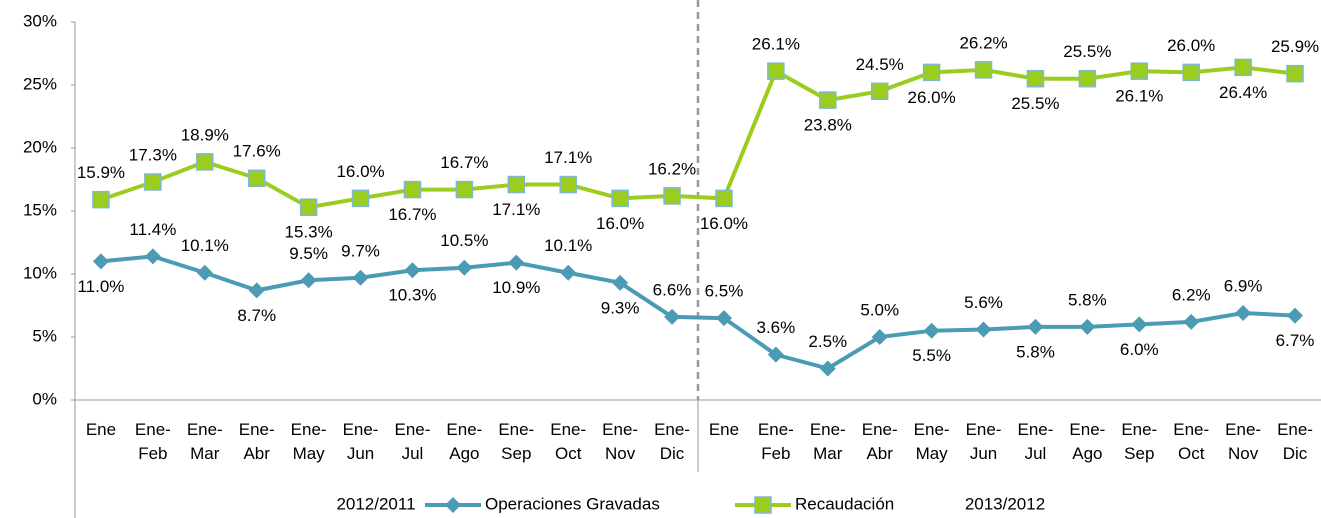 The width and height of the screenshot is (1321, 518). I want to click on group-label: 2013/2012, so click(1005, 503).